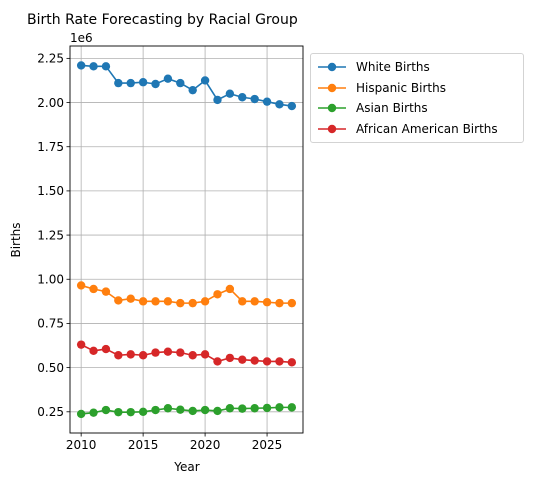  I want to click on legend-label: White Births, so click(393, 67).